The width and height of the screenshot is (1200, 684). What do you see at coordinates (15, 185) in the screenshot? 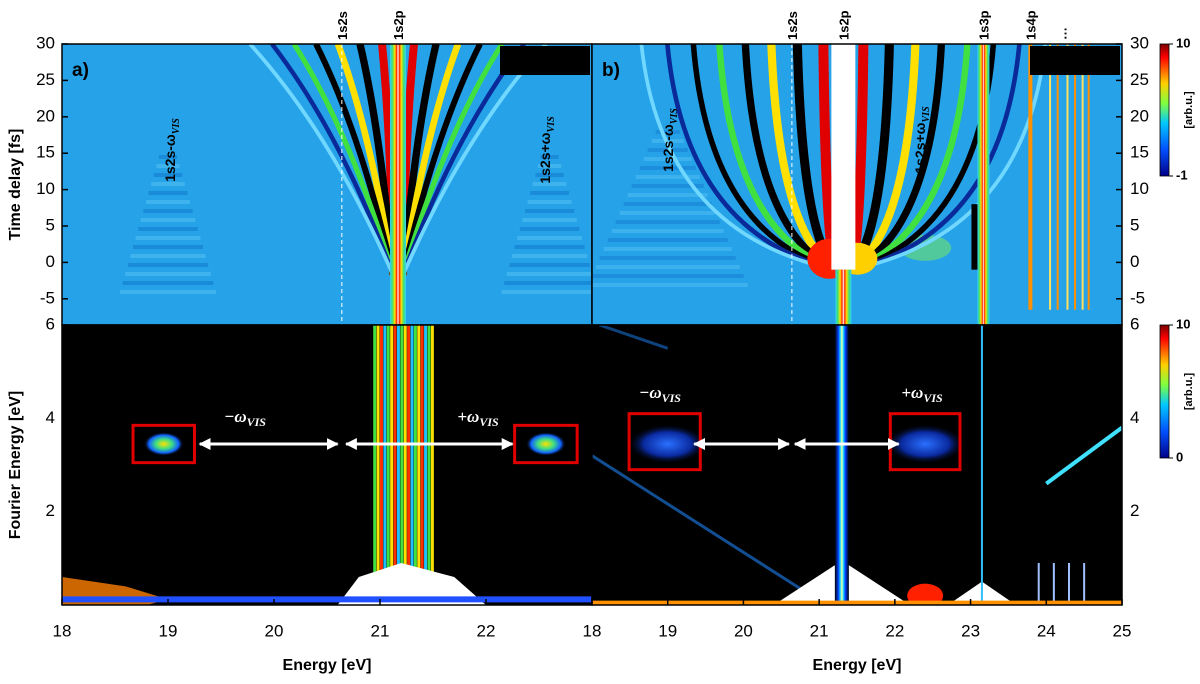
I see `y-axis-label: Time delay [fs]` at bounding box center [15, 185].